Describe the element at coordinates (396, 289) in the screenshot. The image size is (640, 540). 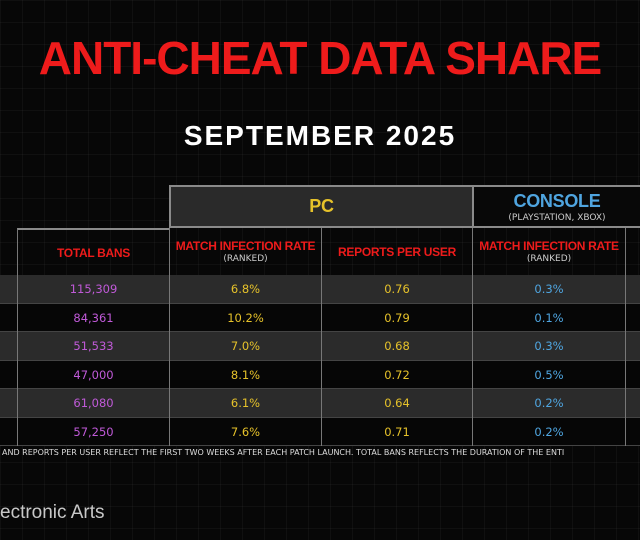
I see `pc-reports-value: 0.76` at that location.